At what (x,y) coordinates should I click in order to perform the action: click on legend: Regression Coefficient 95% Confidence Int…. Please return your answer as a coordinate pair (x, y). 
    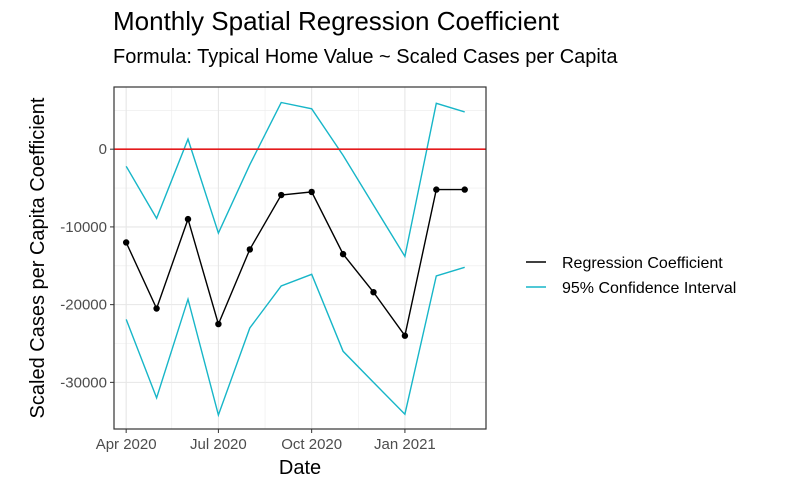
    Looking at the image, I should click on (631, 276).